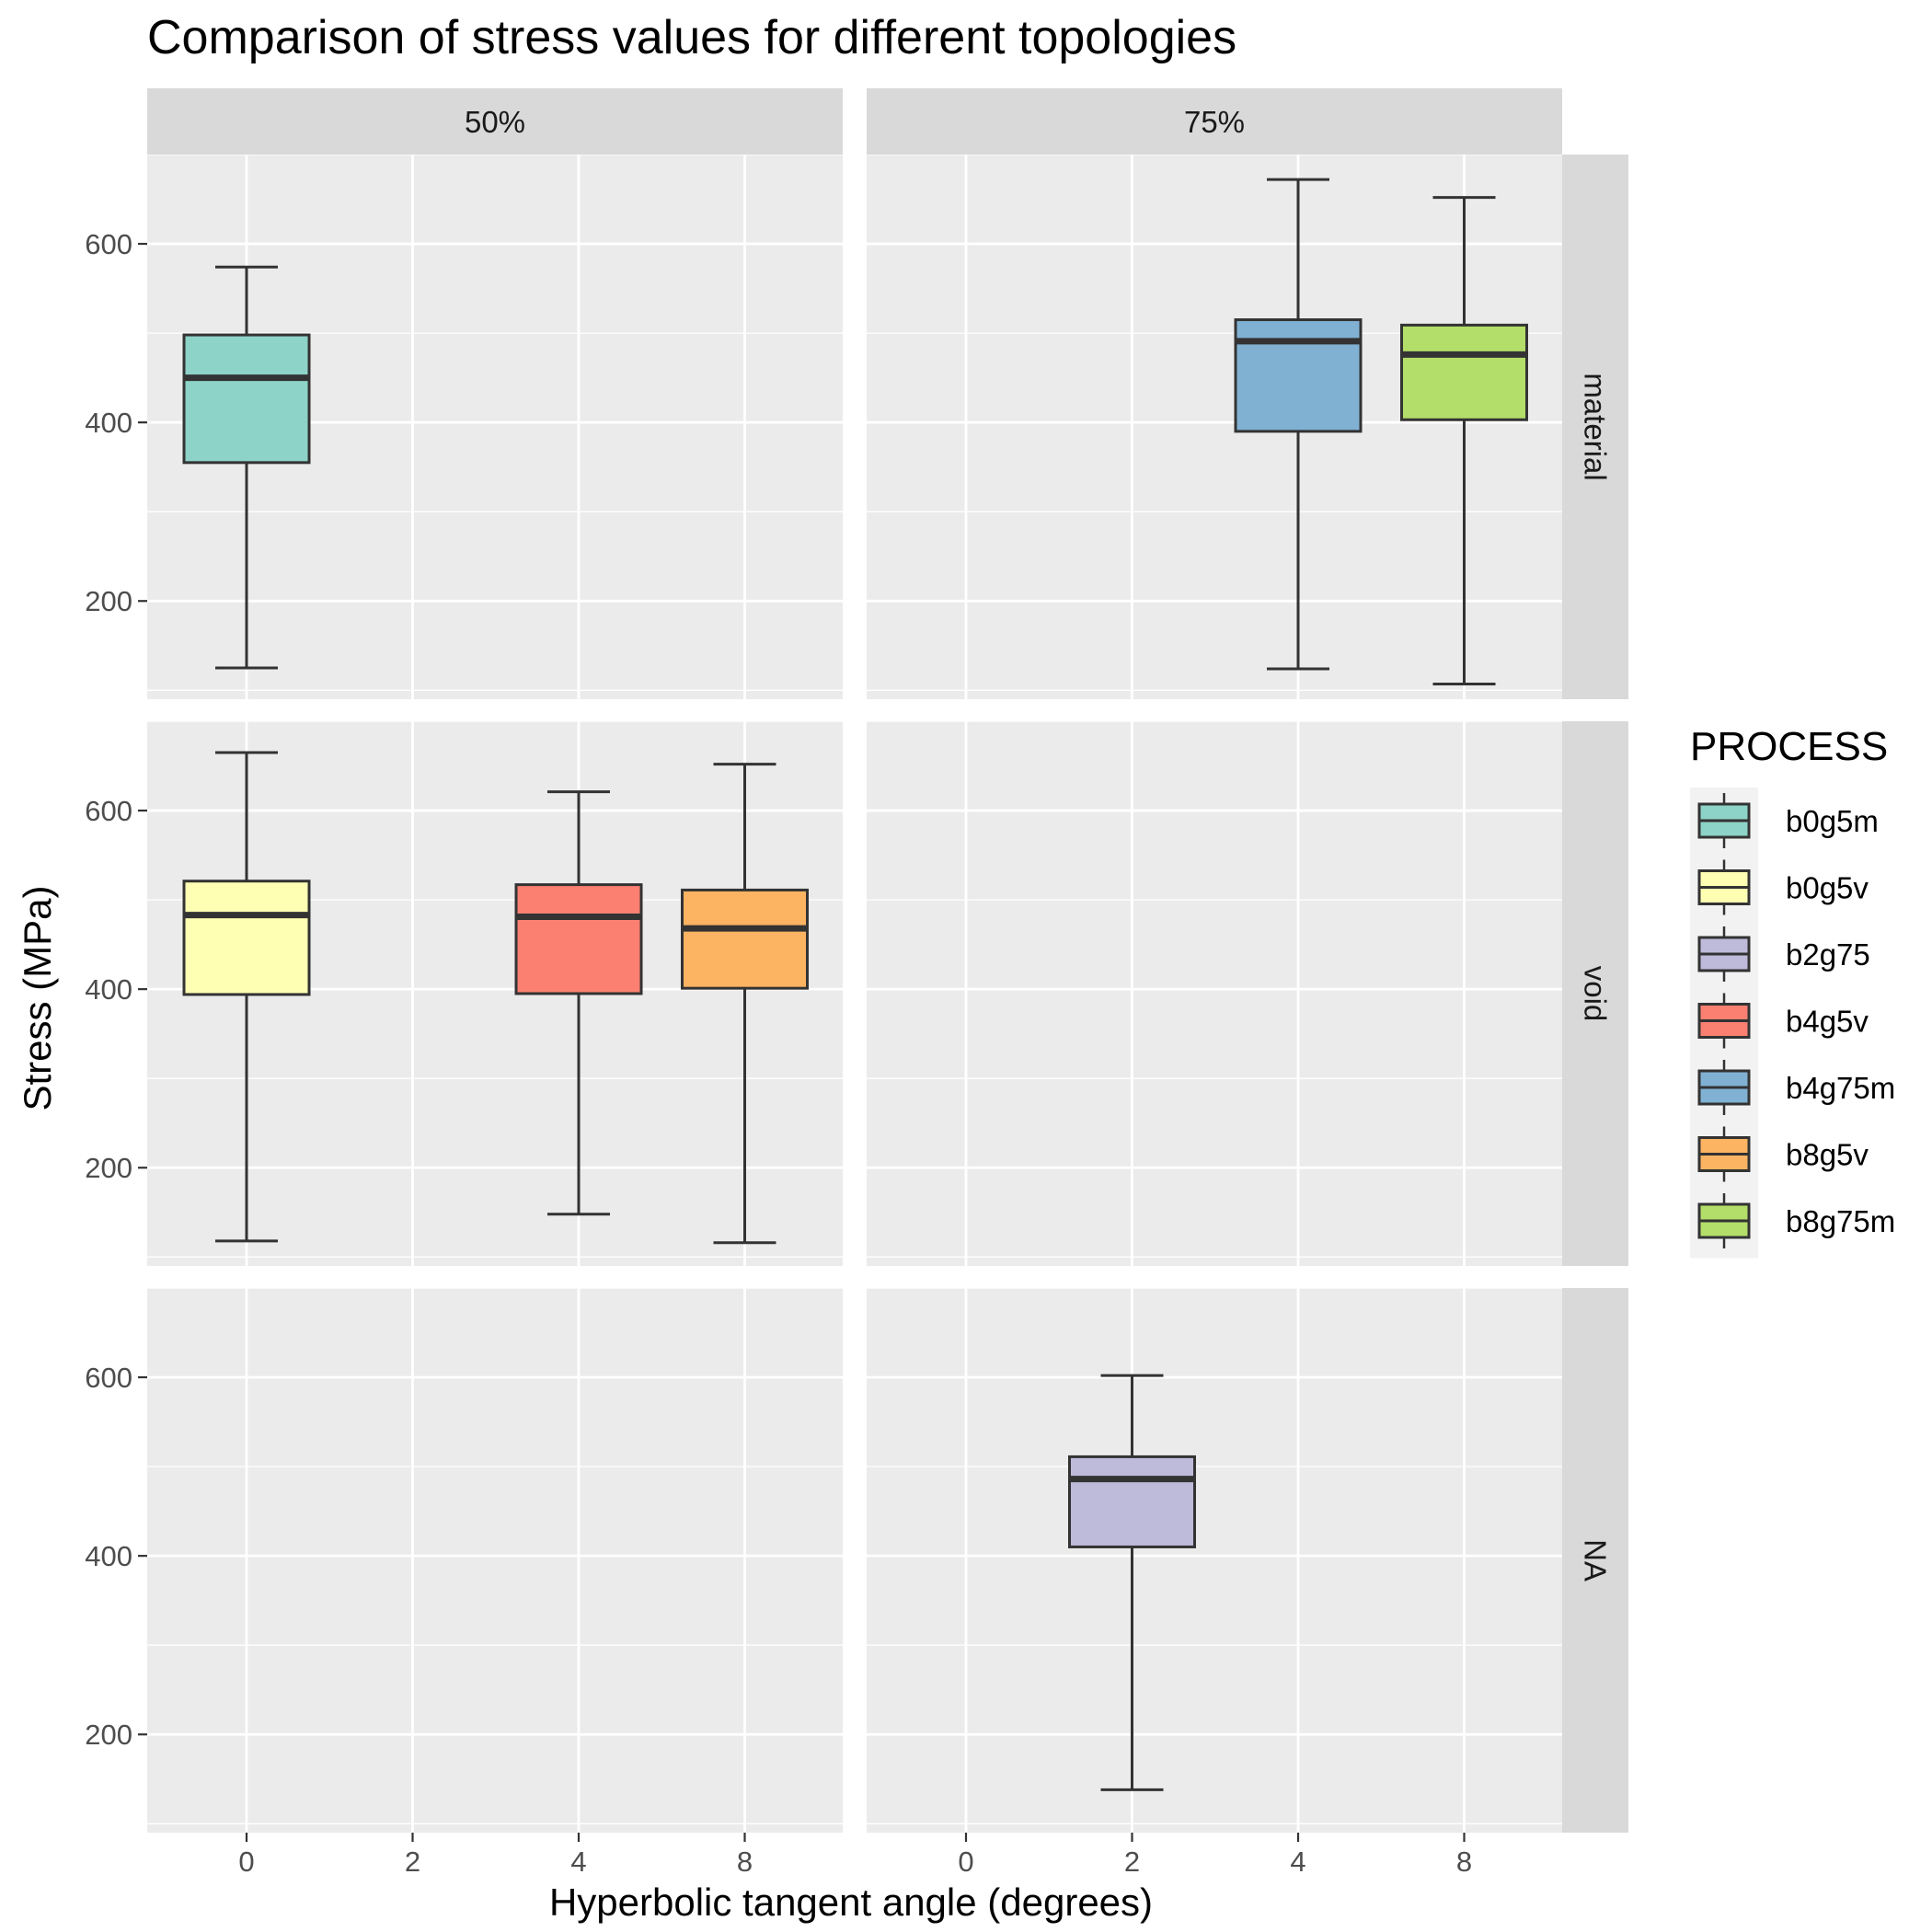 This screenshot has width=1932, height=1932. I want to click on strip-void, so click(1595, 993).